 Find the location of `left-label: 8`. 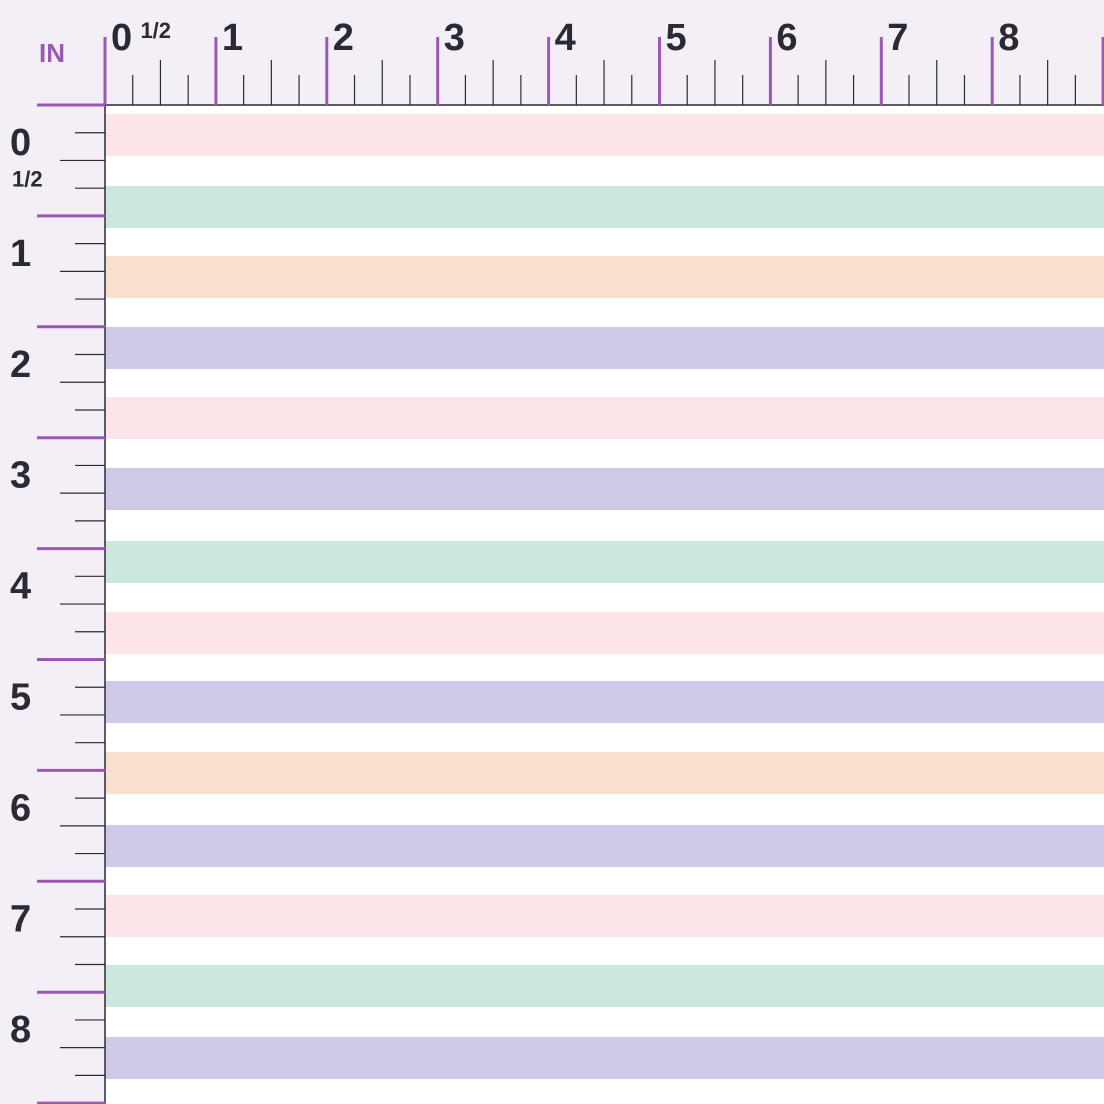

left-label: 8 is located at coordinates (20, 1030).